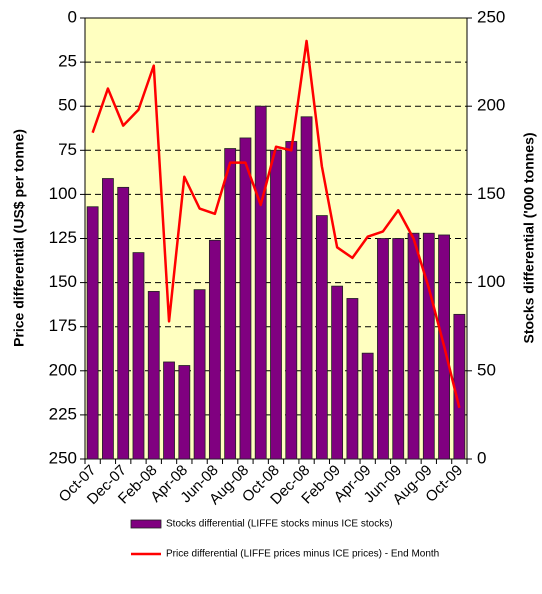 Image resolution: width=542 pixels, height=594 pixels. What do you see at coordinates (481, 457) in the screenshot?
I see `y2-tick-label: 0` at bounding box center [481, 457].